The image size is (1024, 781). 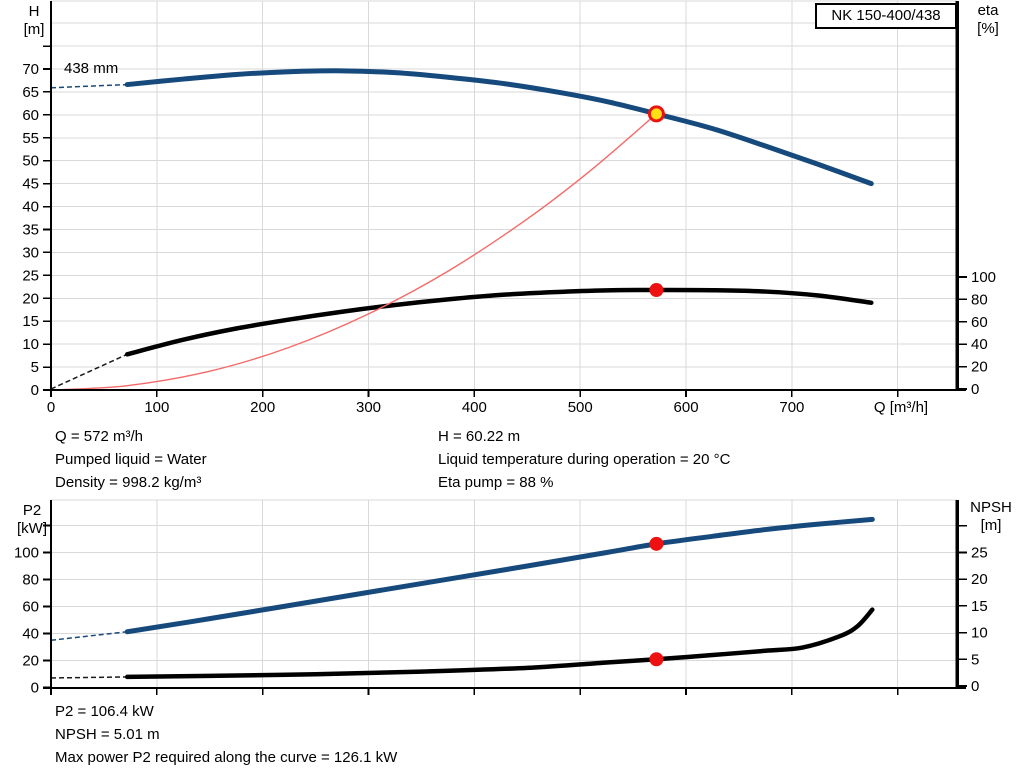 What do you see at coordinates (30, 161) in the screenshot?
I see `left-tick-label: 50` at bounding box center [30, 161].